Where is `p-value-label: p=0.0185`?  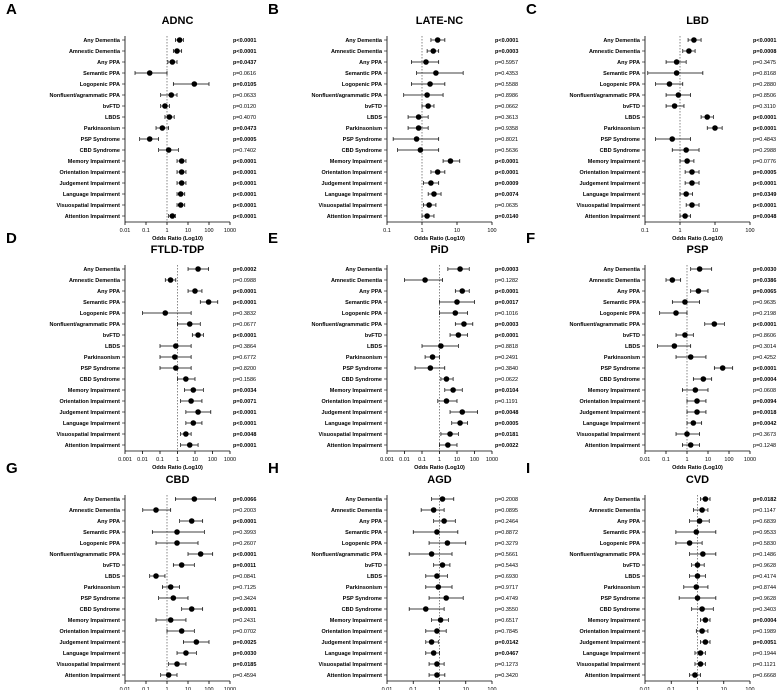
p-value-label: p=0.0185 is located at coordinates (244, 665).